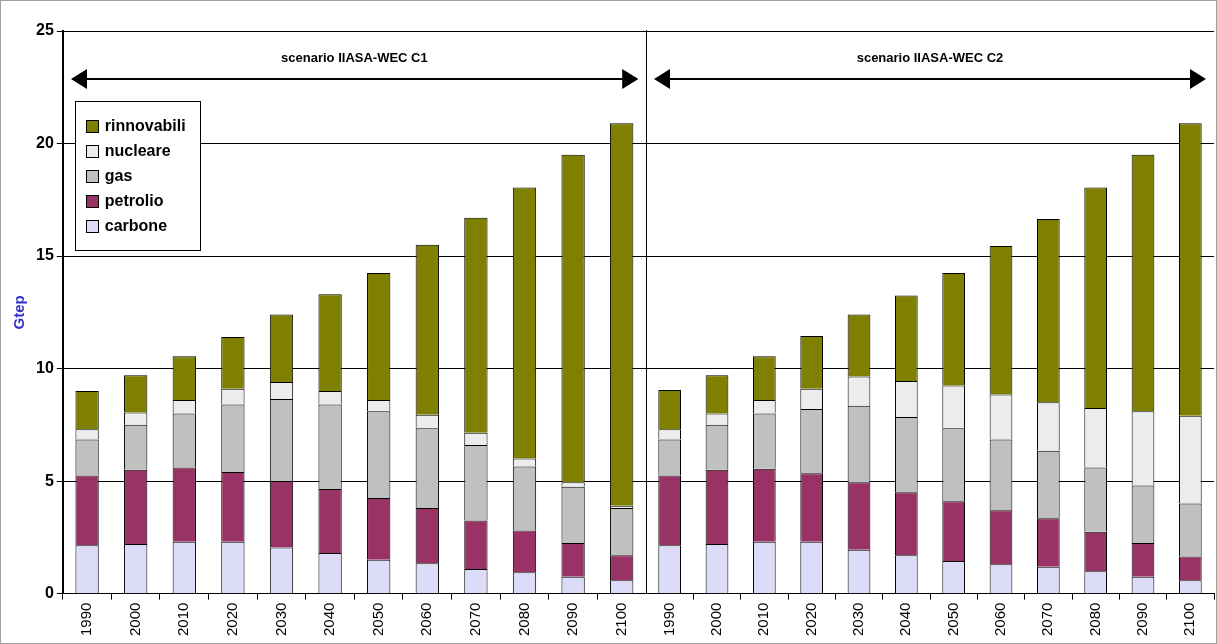 The width and height of the screenshot is (1217, 644). What do you see at coordinates (45, 367) in the screenshot?
I see `y-tick-label: 10` at bounding box center [45, 367].